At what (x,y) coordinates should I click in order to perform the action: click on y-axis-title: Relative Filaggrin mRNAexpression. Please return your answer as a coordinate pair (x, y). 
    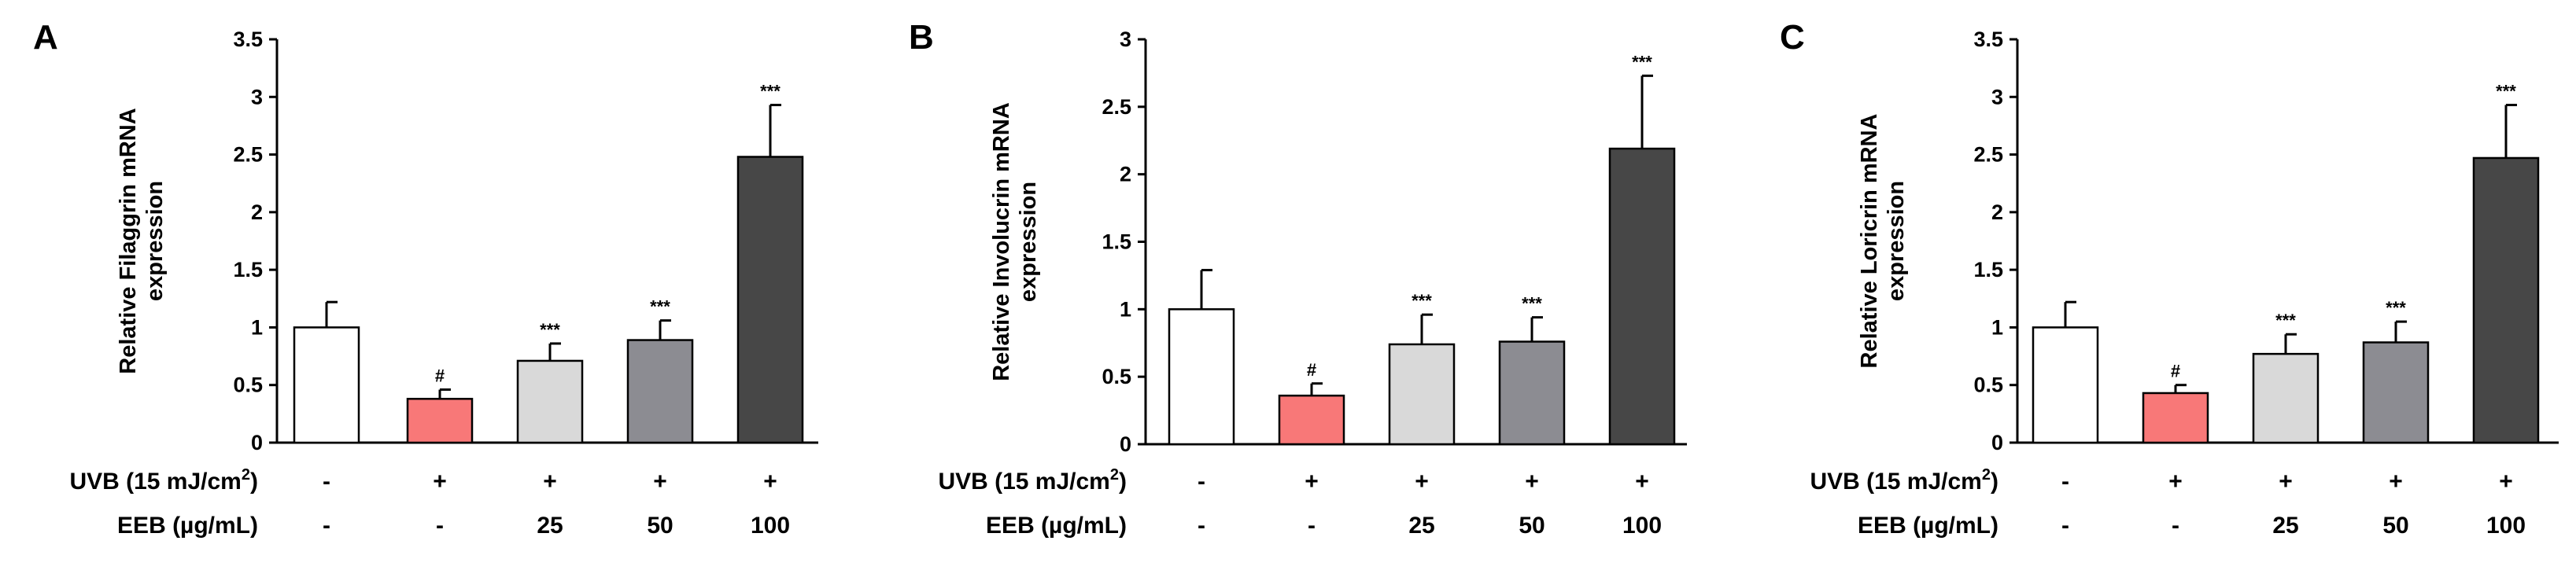
    Looking at the image, I should click on (142, 240).